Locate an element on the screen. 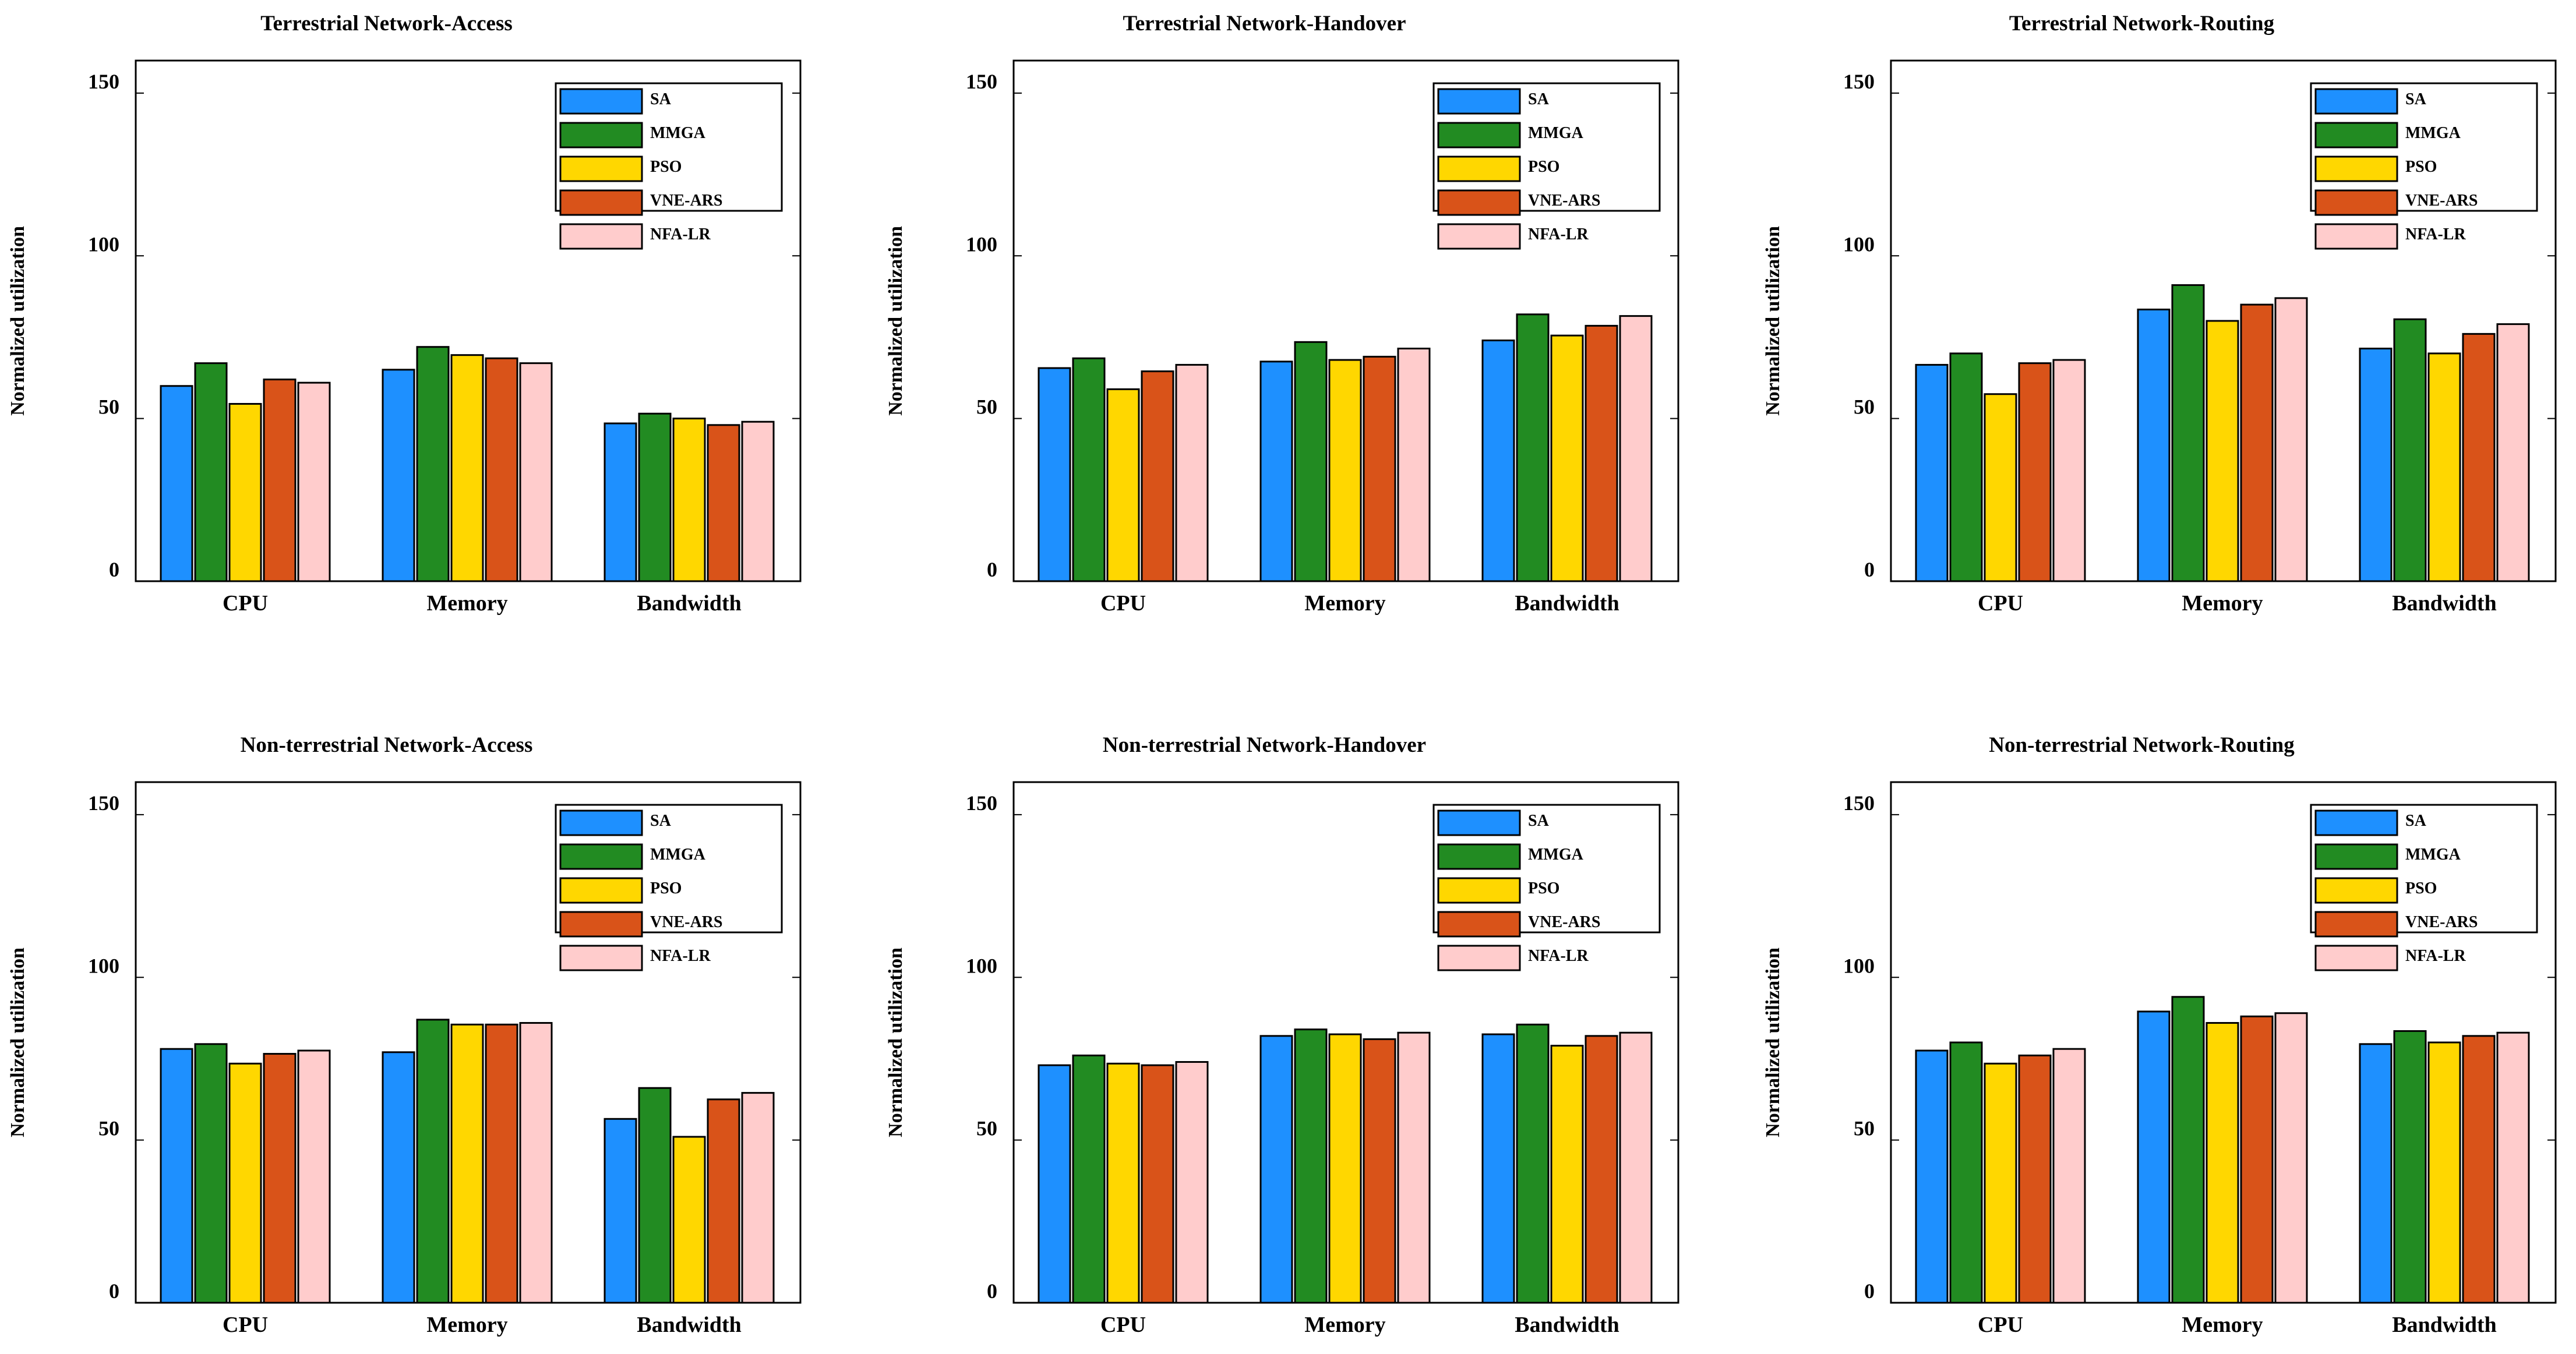  chart-1-legend-label-sa: SA is located at coordinates (661, 99).